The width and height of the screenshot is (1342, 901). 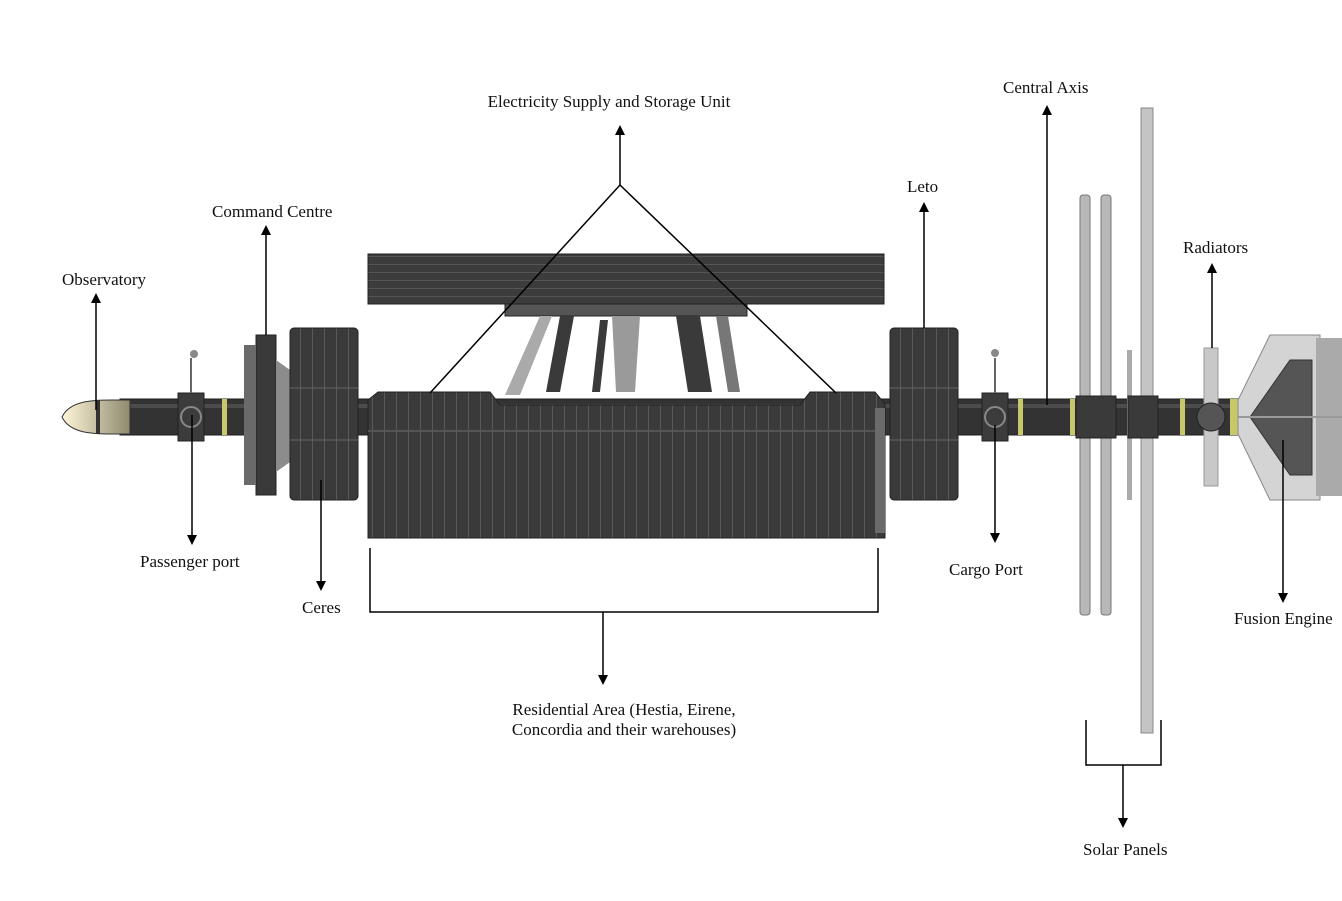 I want to click on fusion-engine-module, so click(x=1286, y=417).